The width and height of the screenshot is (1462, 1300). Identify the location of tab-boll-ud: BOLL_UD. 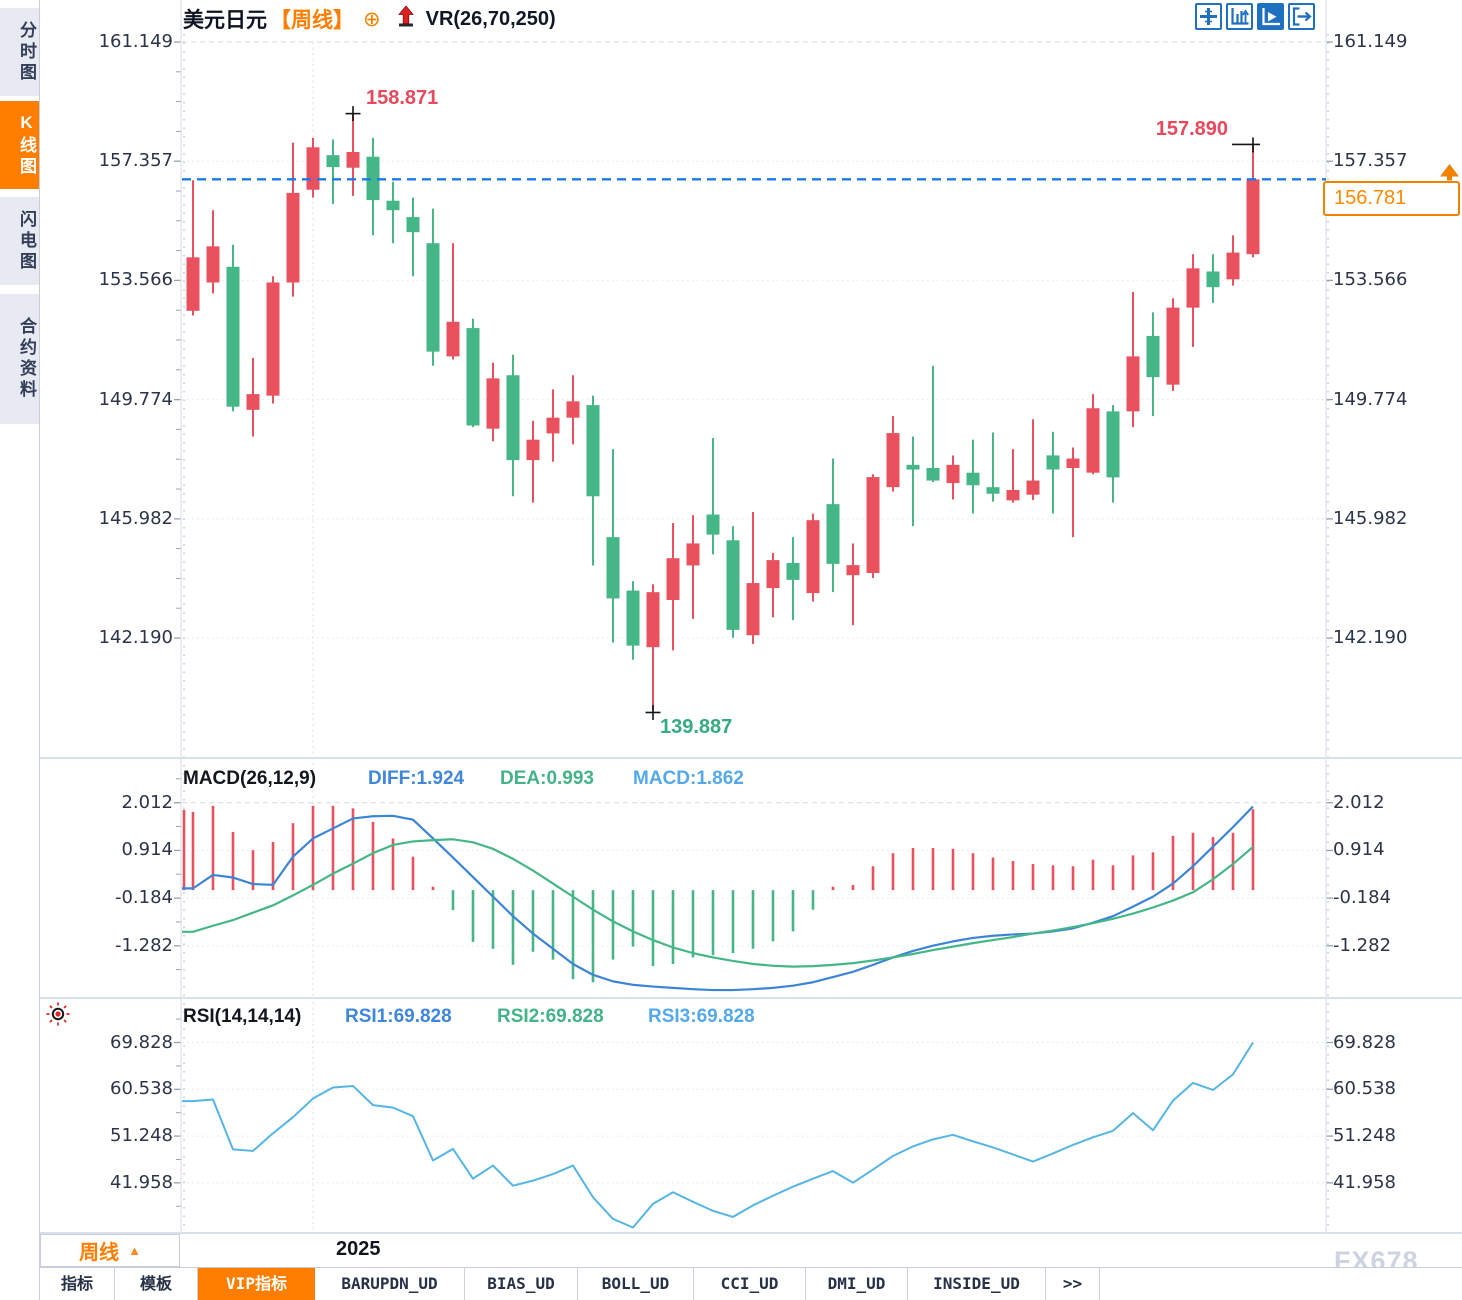
(636, 1284).